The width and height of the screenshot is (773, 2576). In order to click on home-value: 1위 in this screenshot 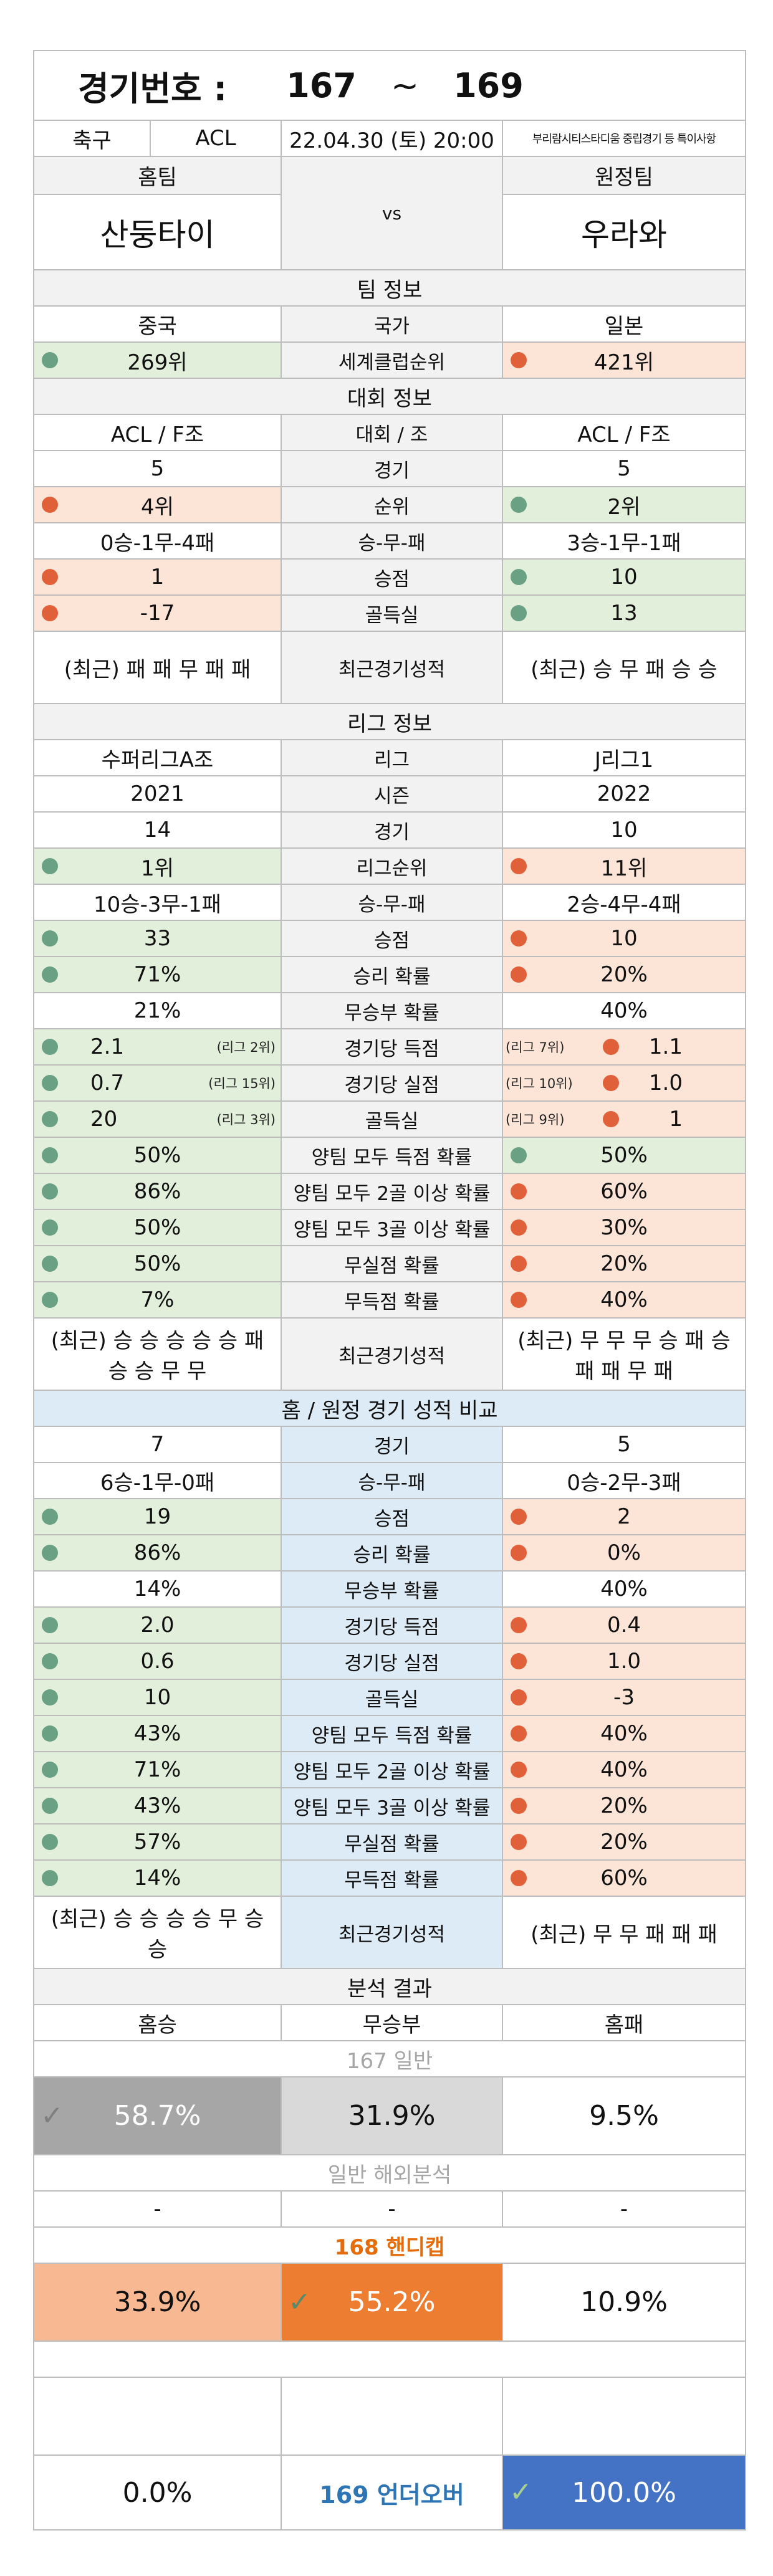, I will do `click(157, 867)`.